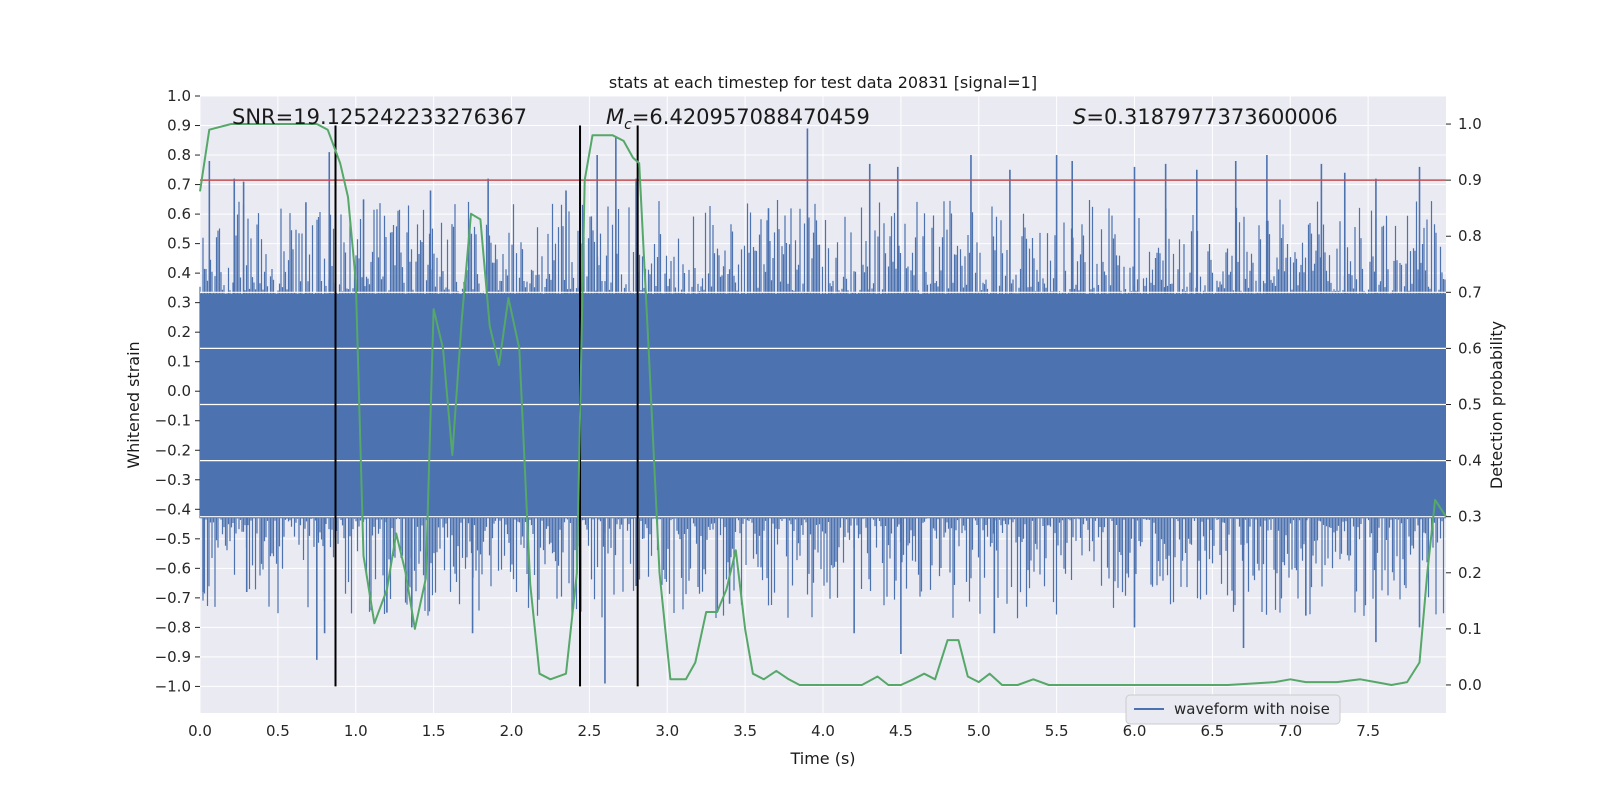 This screenshot has height=800, width=1600. Describe the element at coordinates (179, 155) in the screenshot. I see `y-tick-label: 0.8` at that location.